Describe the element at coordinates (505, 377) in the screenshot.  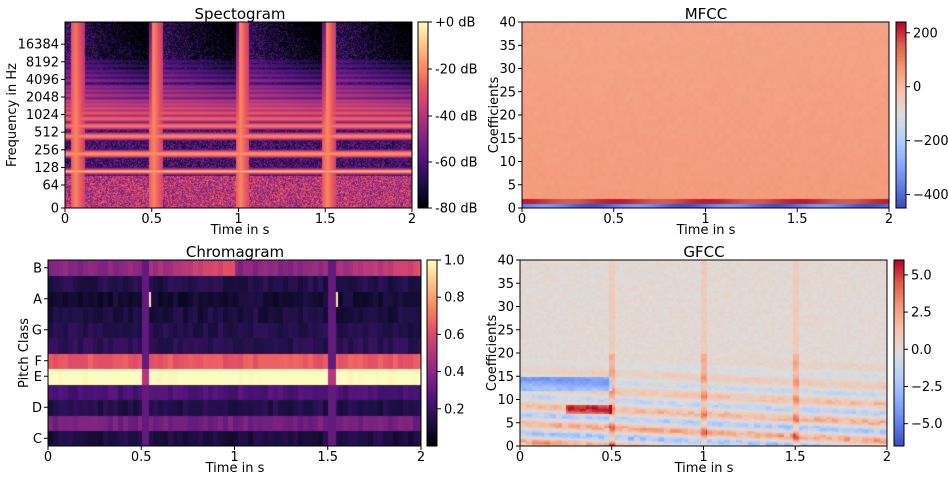
I see `gfcc-y-tick-label: 15` at that location.